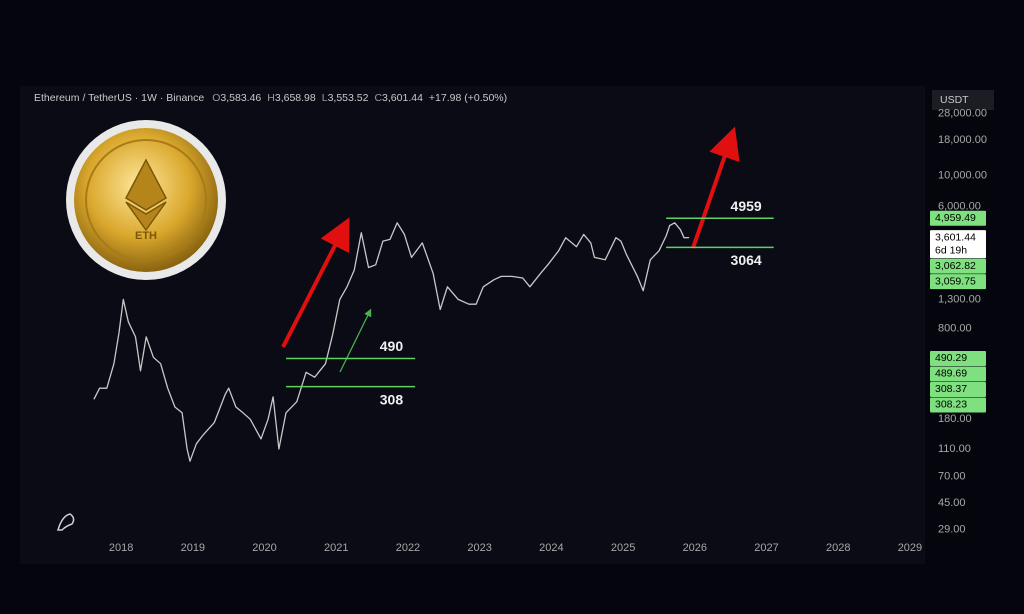 This screenshot has width=1024, height=614. I want to click on price-label: 308.23, so click(951, 405).